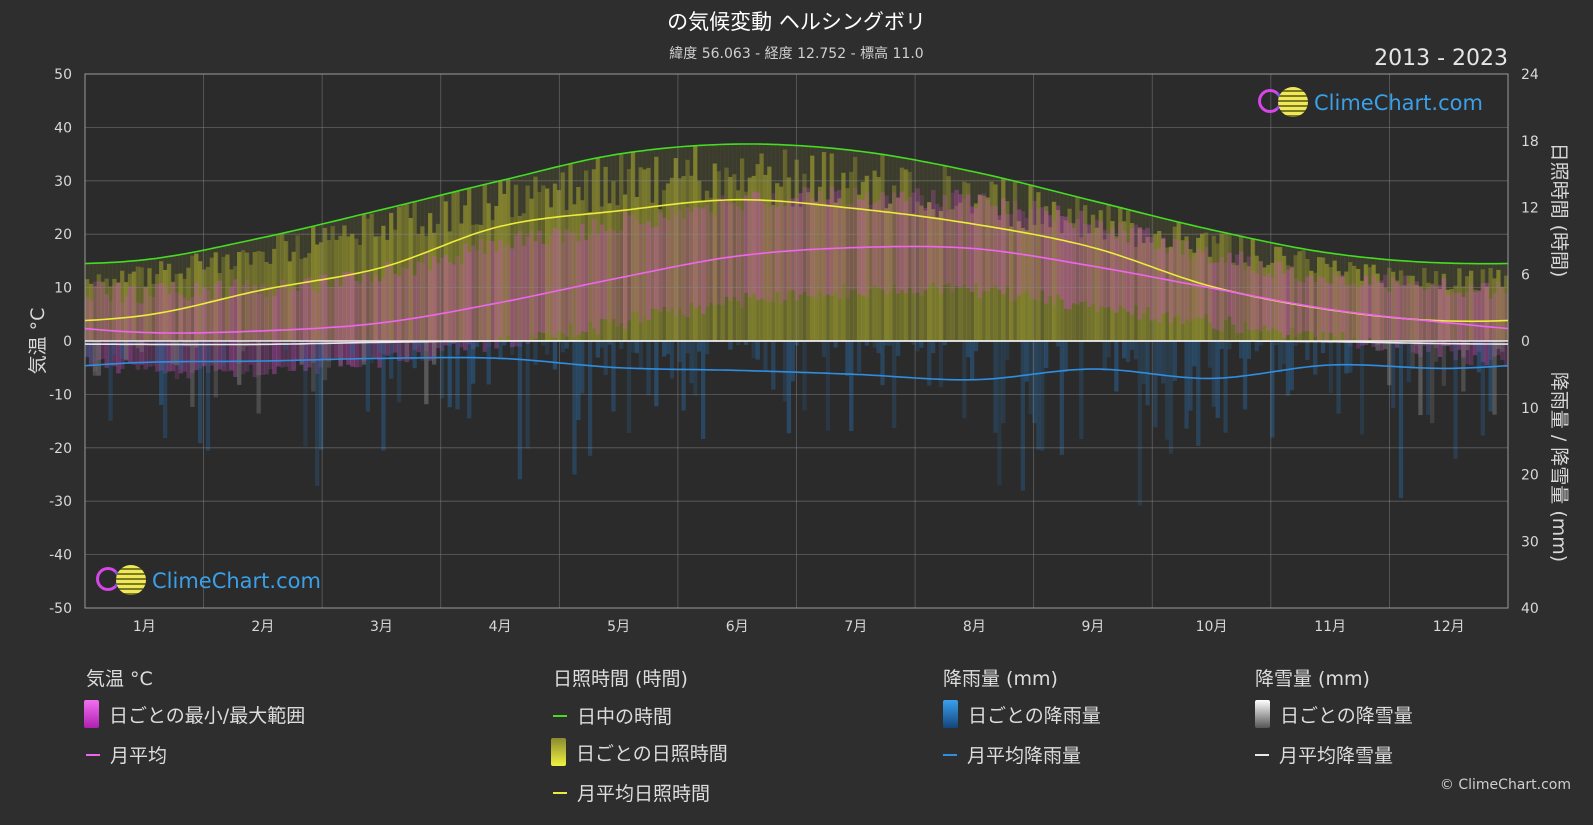 The height and width of the screenshot is (825, 1593). What do you see at coordinates (974, 627) in the screenshot?
I see `x-tick-label: 8月` at bounding box center [974, 627].